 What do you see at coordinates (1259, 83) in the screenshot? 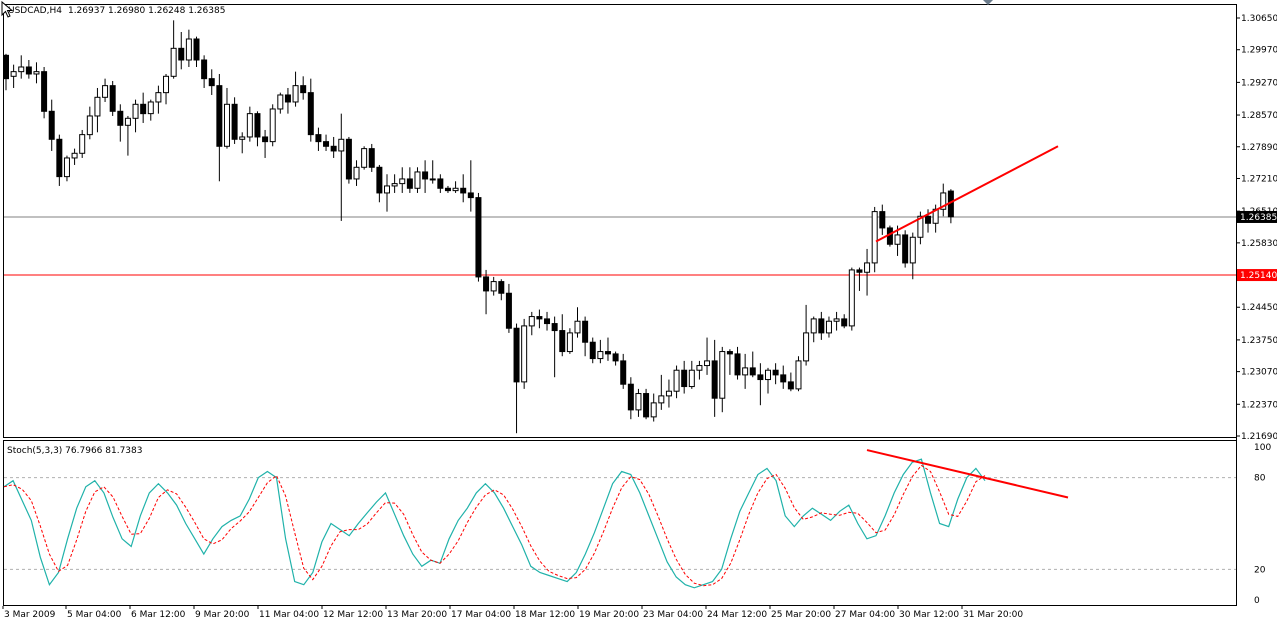
I see `price-tick-label: 1.29270` at bounding box center [1259, 83].